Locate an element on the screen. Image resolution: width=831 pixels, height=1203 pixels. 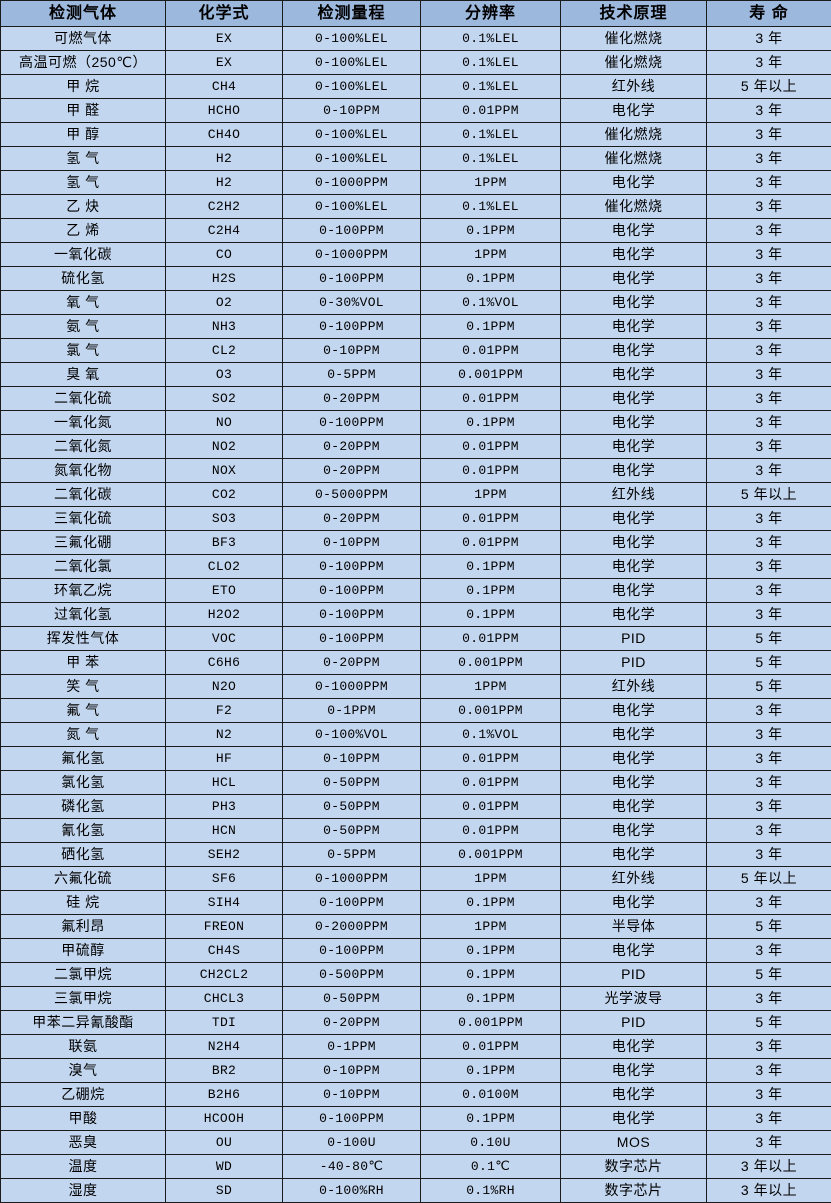
cell-formula: F2 is located at coordinates (224, 711).